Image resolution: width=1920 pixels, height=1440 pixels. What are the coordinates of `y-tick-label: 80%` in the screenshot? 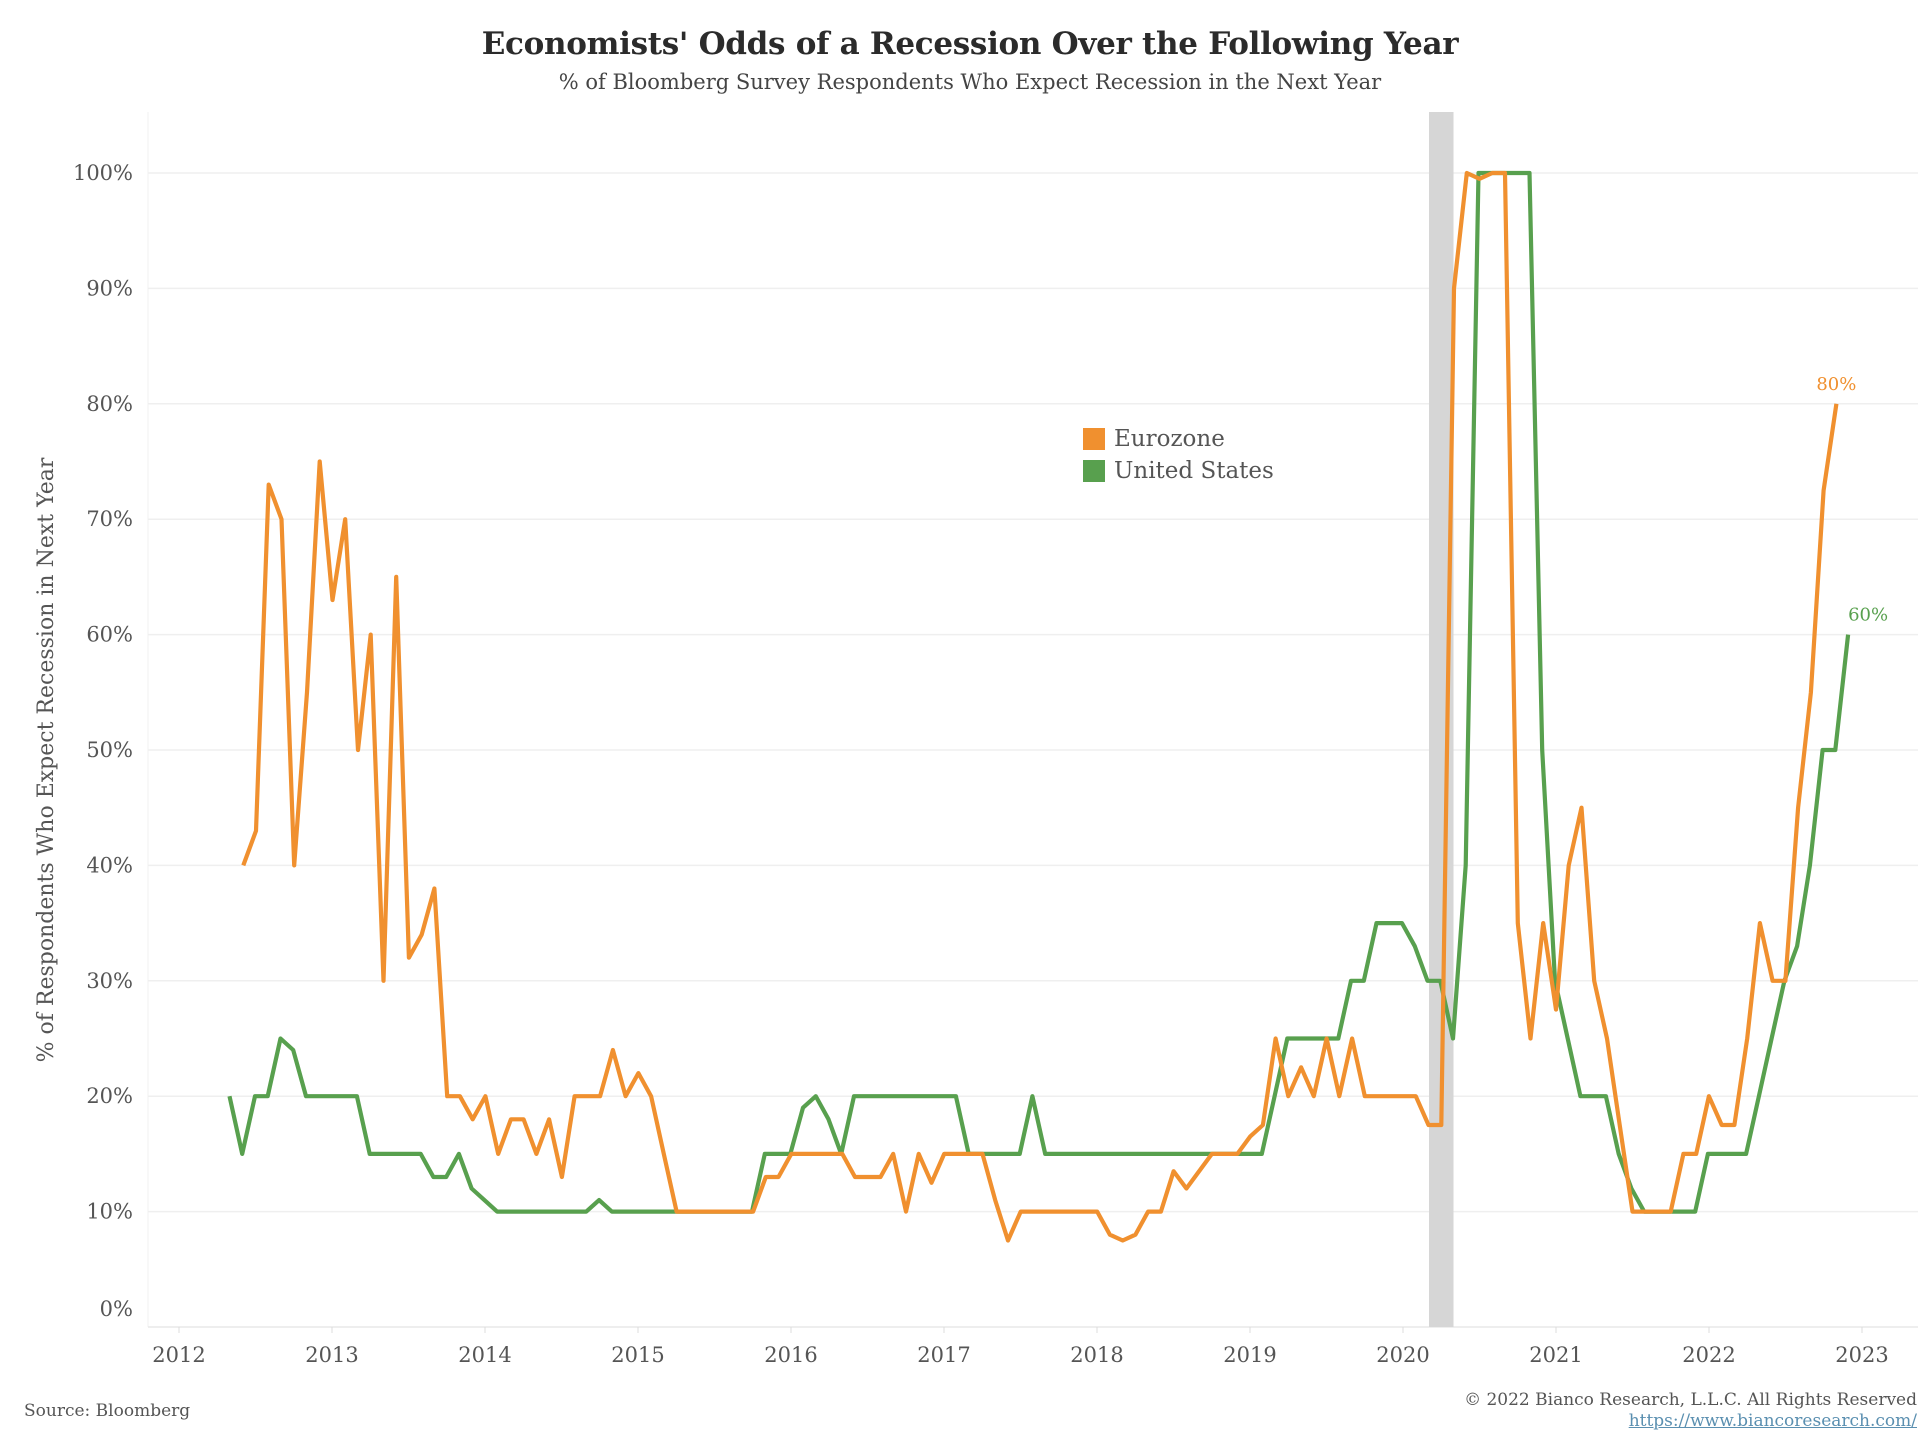 It's located at (109, 404).